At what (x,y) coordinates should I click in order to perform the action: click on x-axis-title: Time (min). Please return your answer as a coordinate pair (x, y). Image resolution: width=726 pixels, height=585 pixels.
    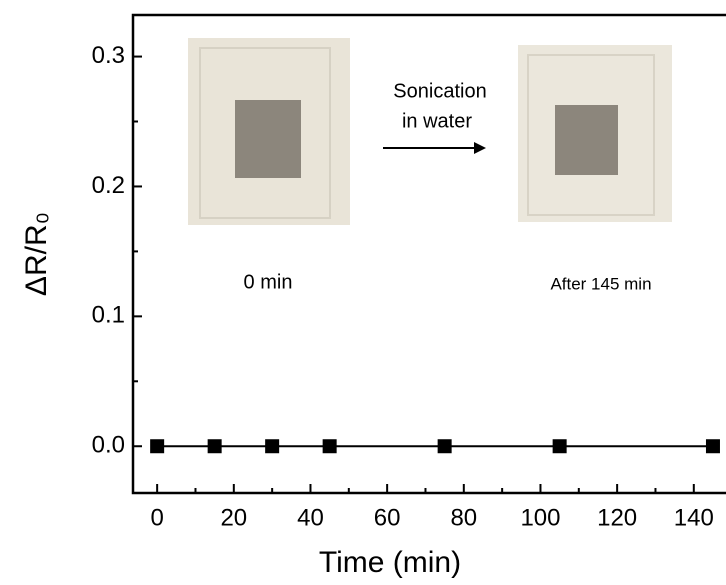
    Looking at the image, I should click on (390, 562).